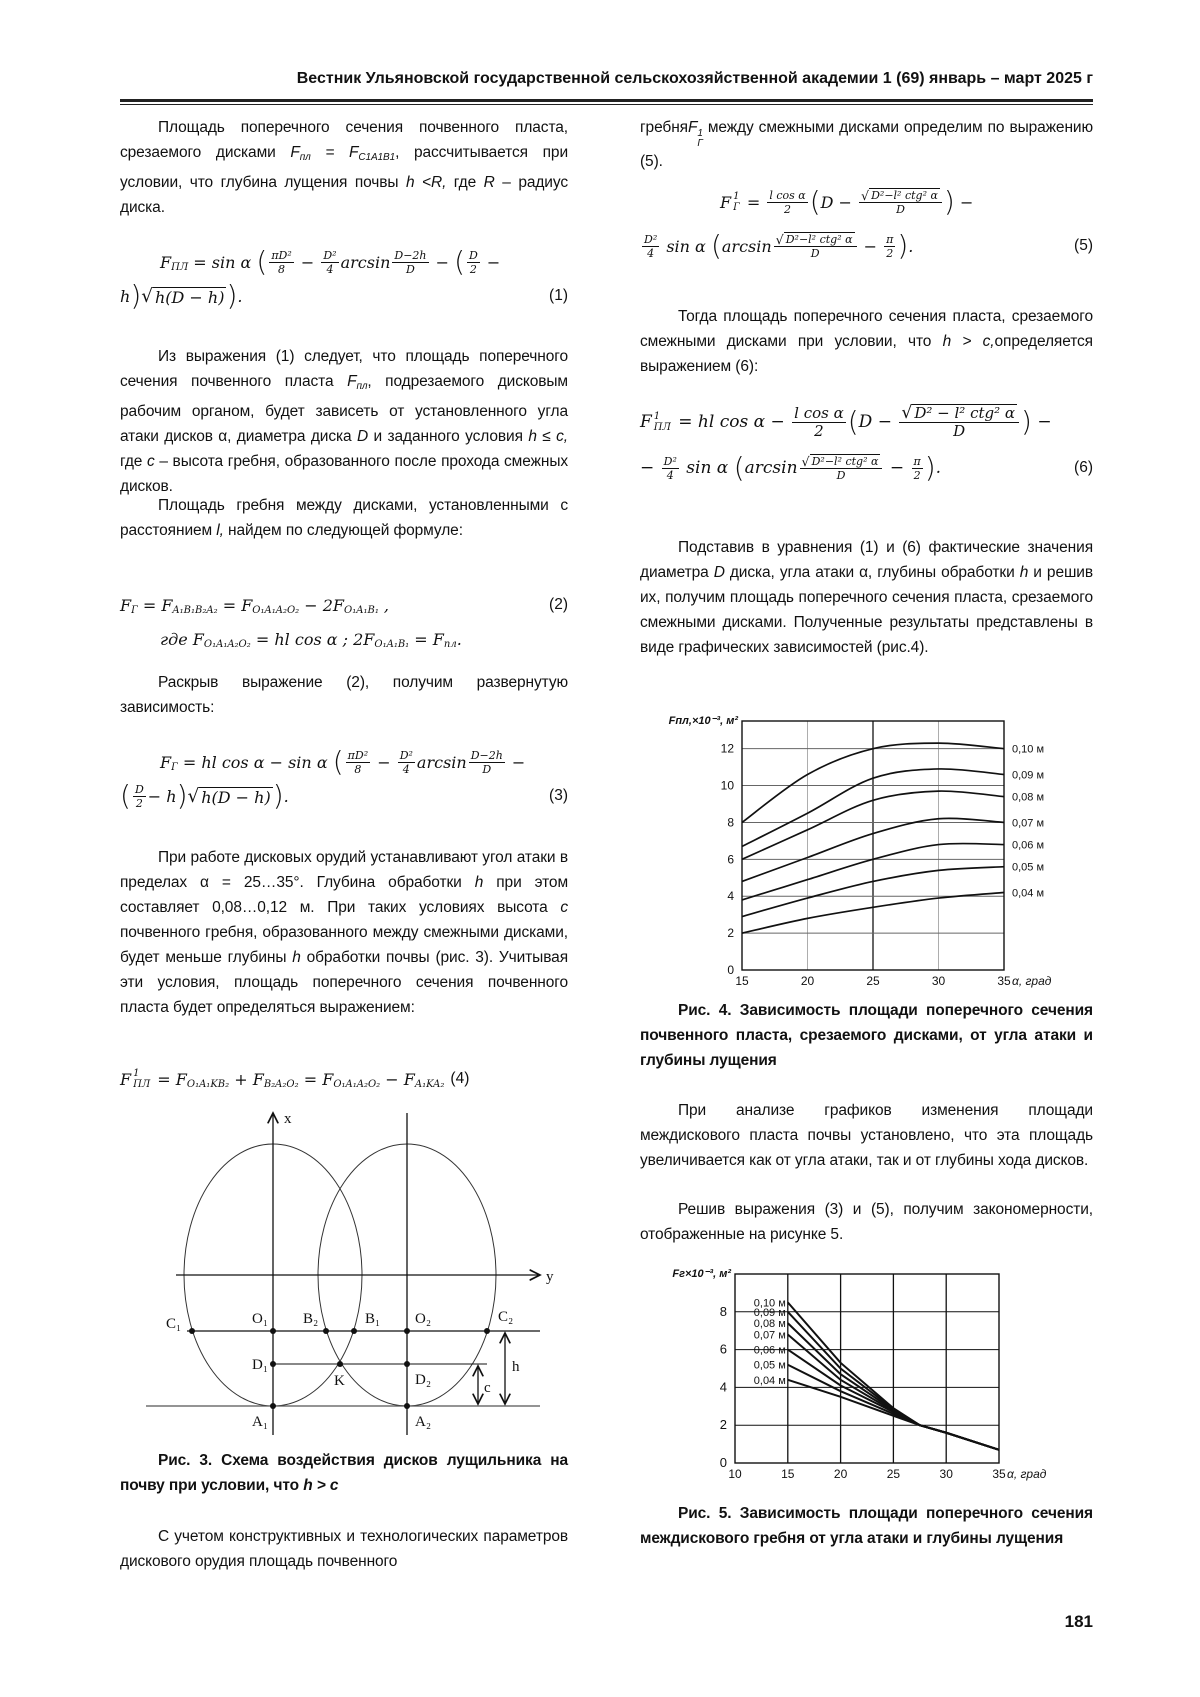  Describe the element at coordinates (330, 256) in the screenshot. I see `fraction-numerator: D²` at that location.